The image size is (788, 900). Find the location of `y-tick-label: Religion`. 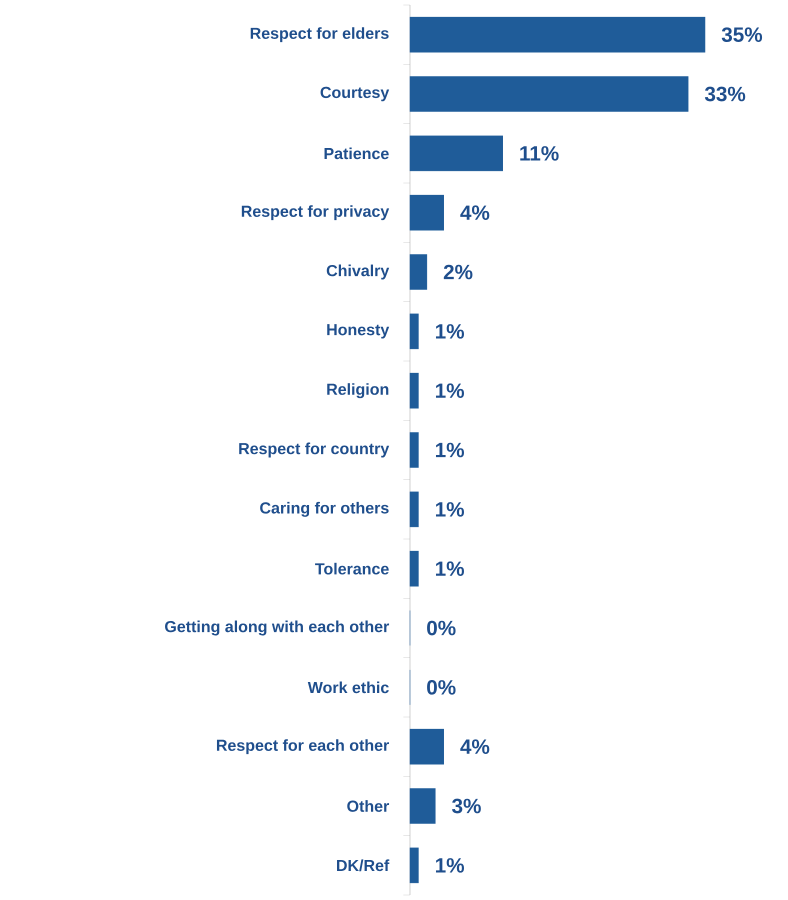

y-tick-label: Religion is located at coordinates (357, 390).